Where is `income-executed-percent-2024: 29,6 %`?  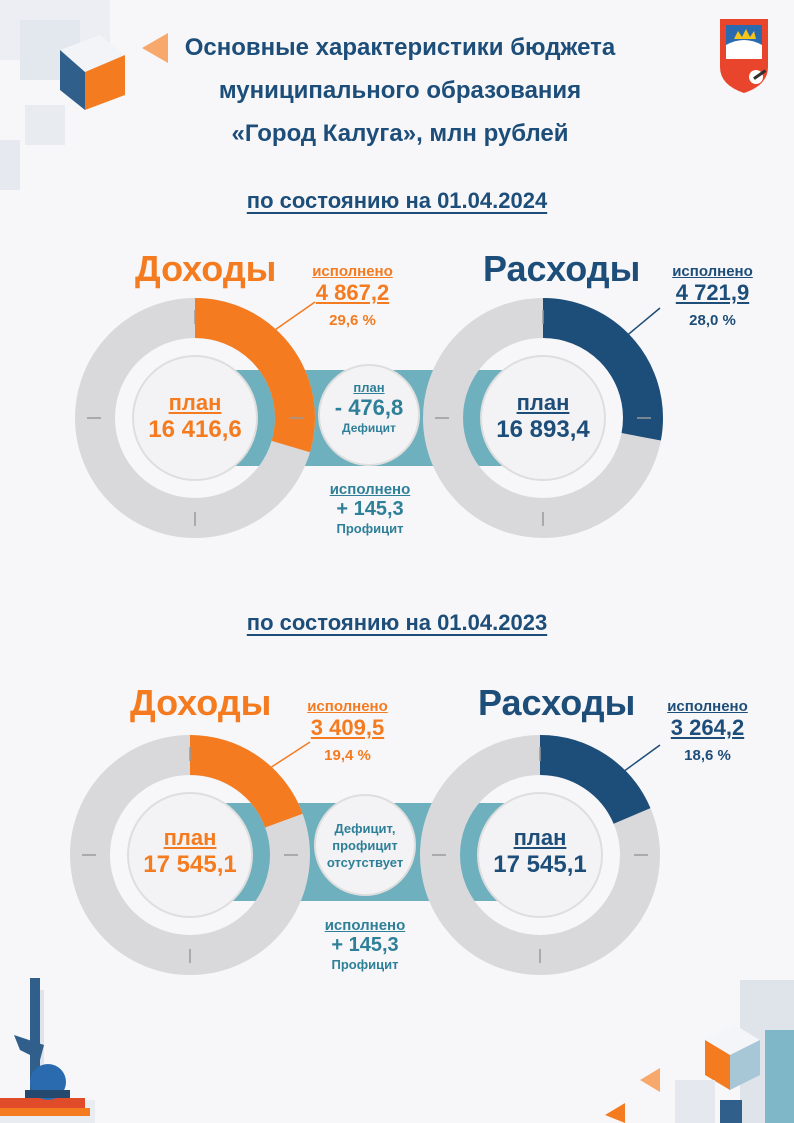
income-executed-percent-2024: 29,6 % is located at coordinates (352, 320).